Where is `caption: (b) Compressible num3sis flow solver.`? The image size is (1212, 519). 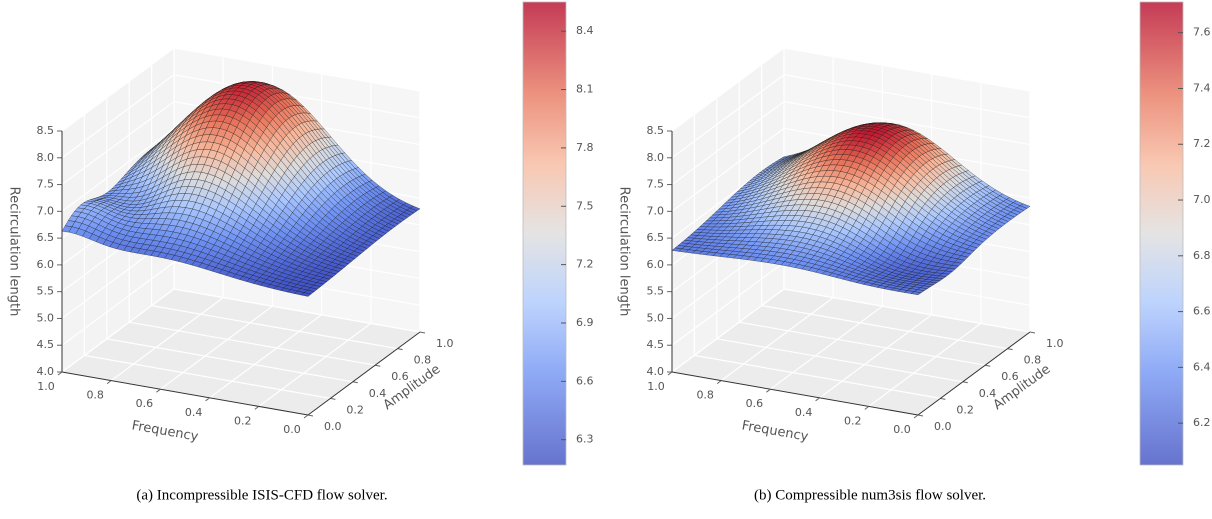
caption: (b) Compressible num3sis flow solver. is located at coordinates (870, 495).